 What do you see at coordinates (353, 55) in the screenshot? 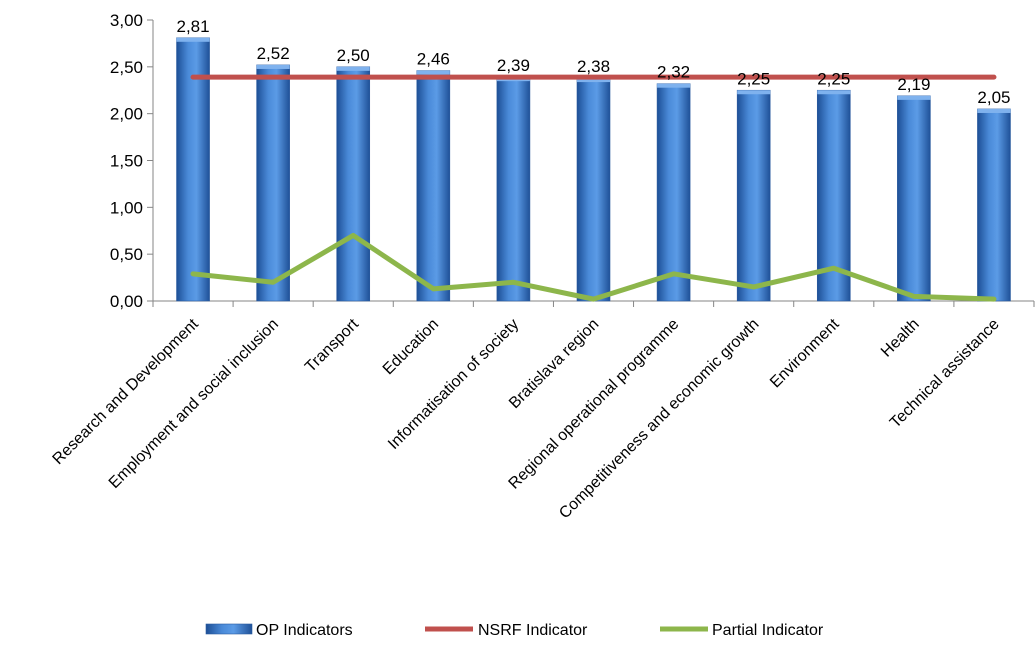
I see `bar-value-label: 2,50` at bounding box center [353, 55].